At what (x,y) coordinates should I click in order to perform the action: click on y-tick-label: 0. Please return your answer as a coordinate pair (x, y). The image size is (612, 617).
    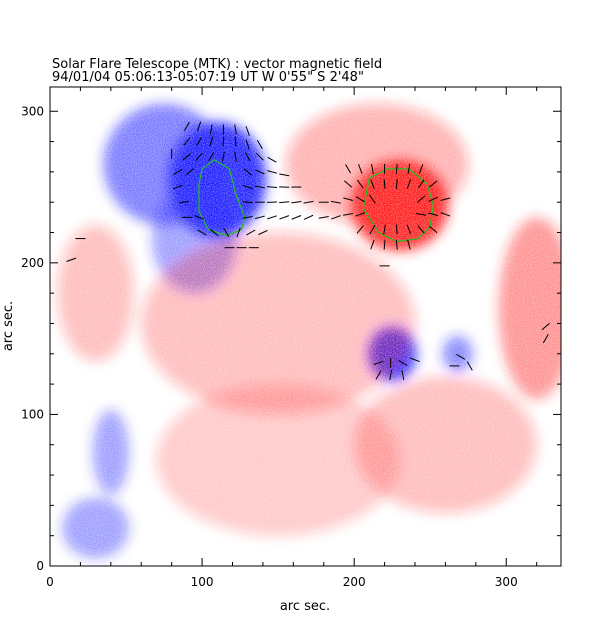
    Looking at the image, I should click on (40, 566).